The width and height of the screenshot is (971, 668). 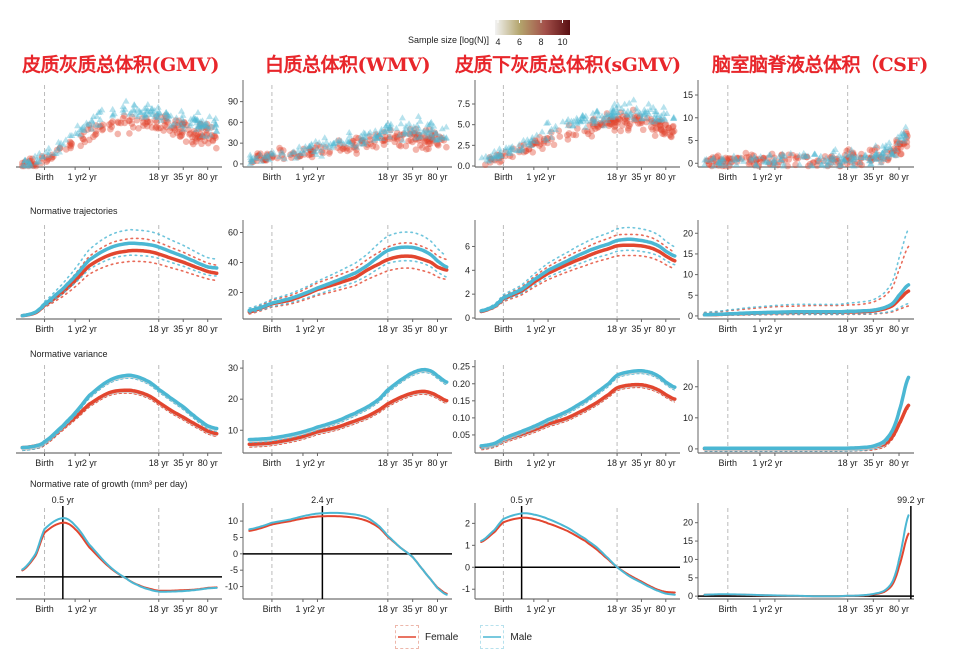 I want to click on y-tick-label: 15, so click(x=688, y=254).